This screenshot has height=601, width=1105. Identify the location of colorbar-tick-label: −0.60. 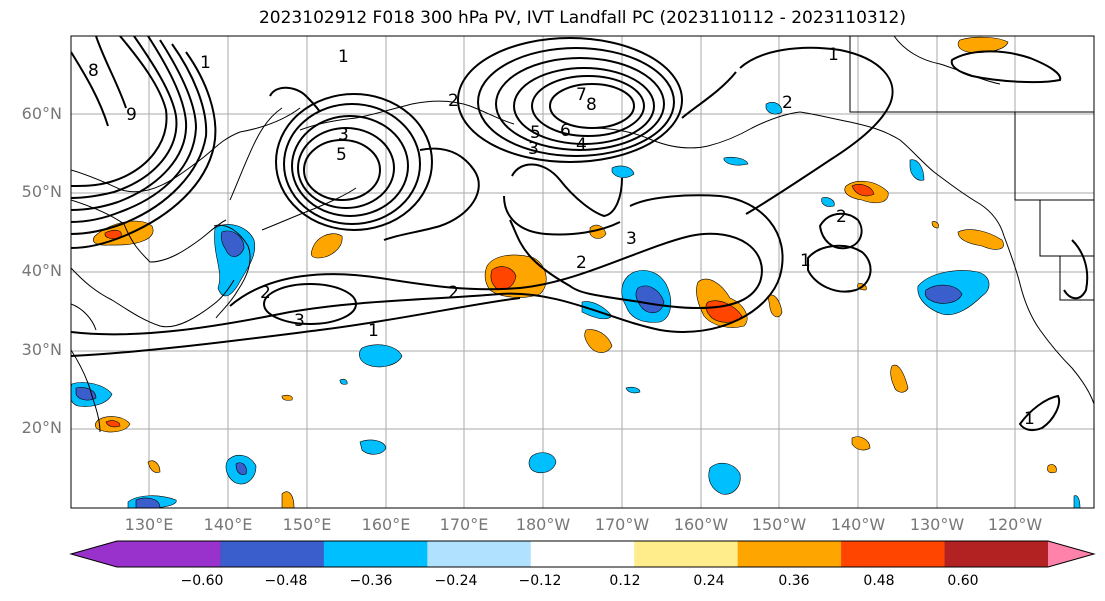
(202, 581).